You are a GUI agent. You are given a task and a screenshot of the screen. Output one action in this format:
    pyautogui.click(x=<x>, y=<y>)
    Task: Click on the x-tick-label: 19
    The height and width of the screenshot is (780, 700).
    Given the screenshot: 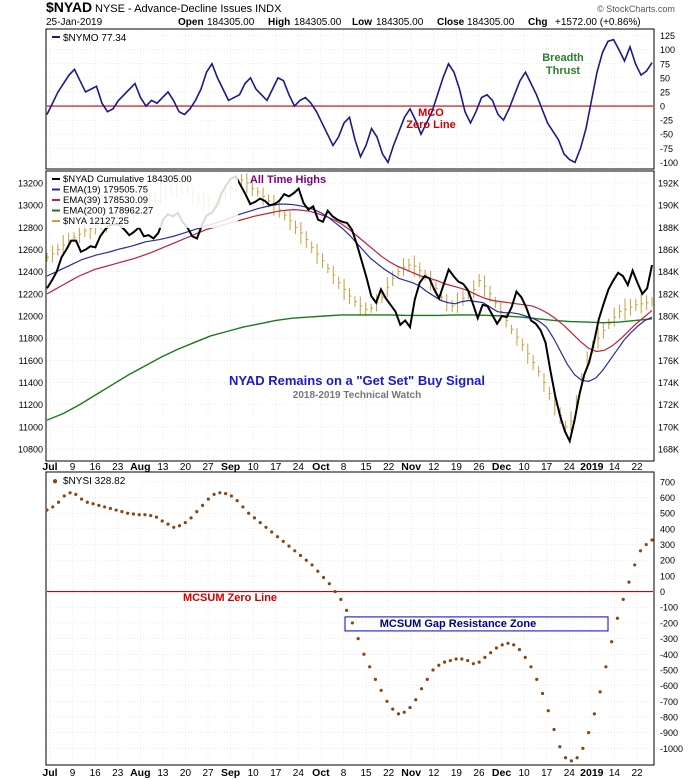 What is the action you would take?
    pyautogui.click(x=457, y=773)
    